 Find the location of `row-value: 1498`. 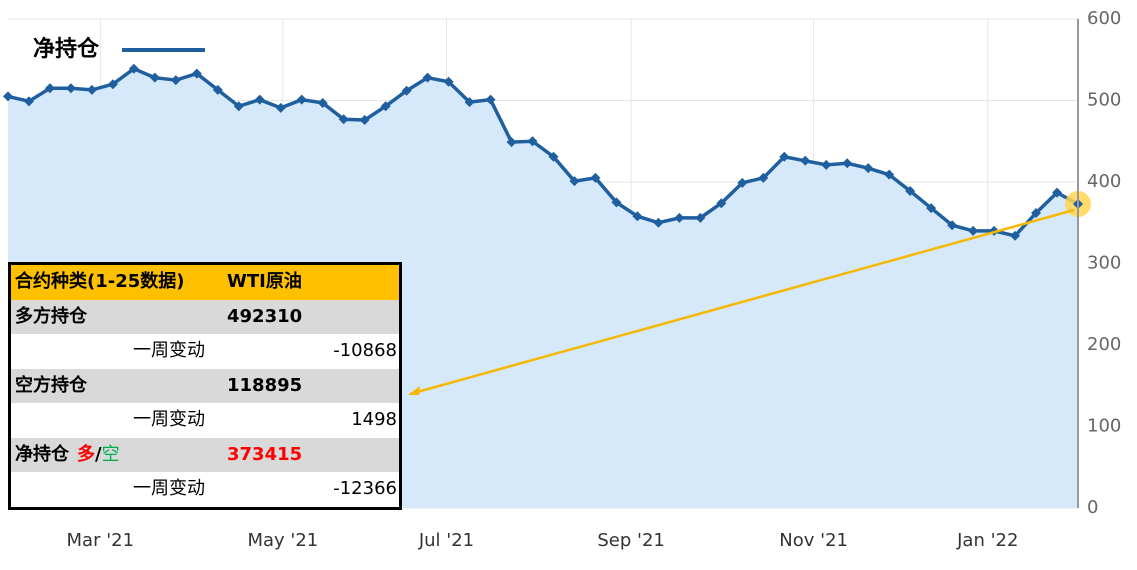

row-value: 1498 is located at coordinates (374, 419).